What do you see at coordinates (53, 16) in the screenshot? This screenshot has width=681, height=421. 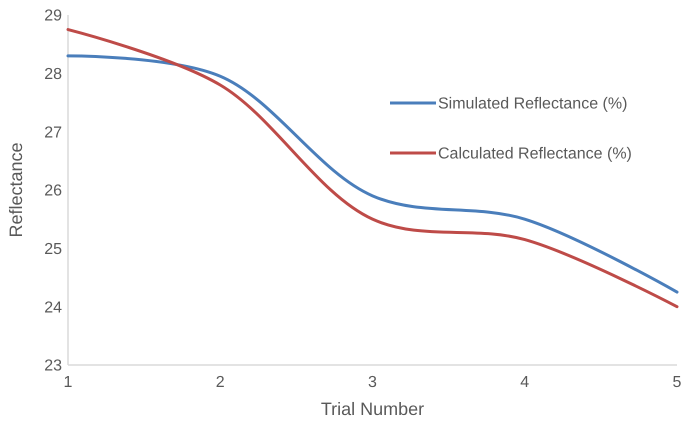 I see `y-tick-label: 29` at bounding box center [53, 16].